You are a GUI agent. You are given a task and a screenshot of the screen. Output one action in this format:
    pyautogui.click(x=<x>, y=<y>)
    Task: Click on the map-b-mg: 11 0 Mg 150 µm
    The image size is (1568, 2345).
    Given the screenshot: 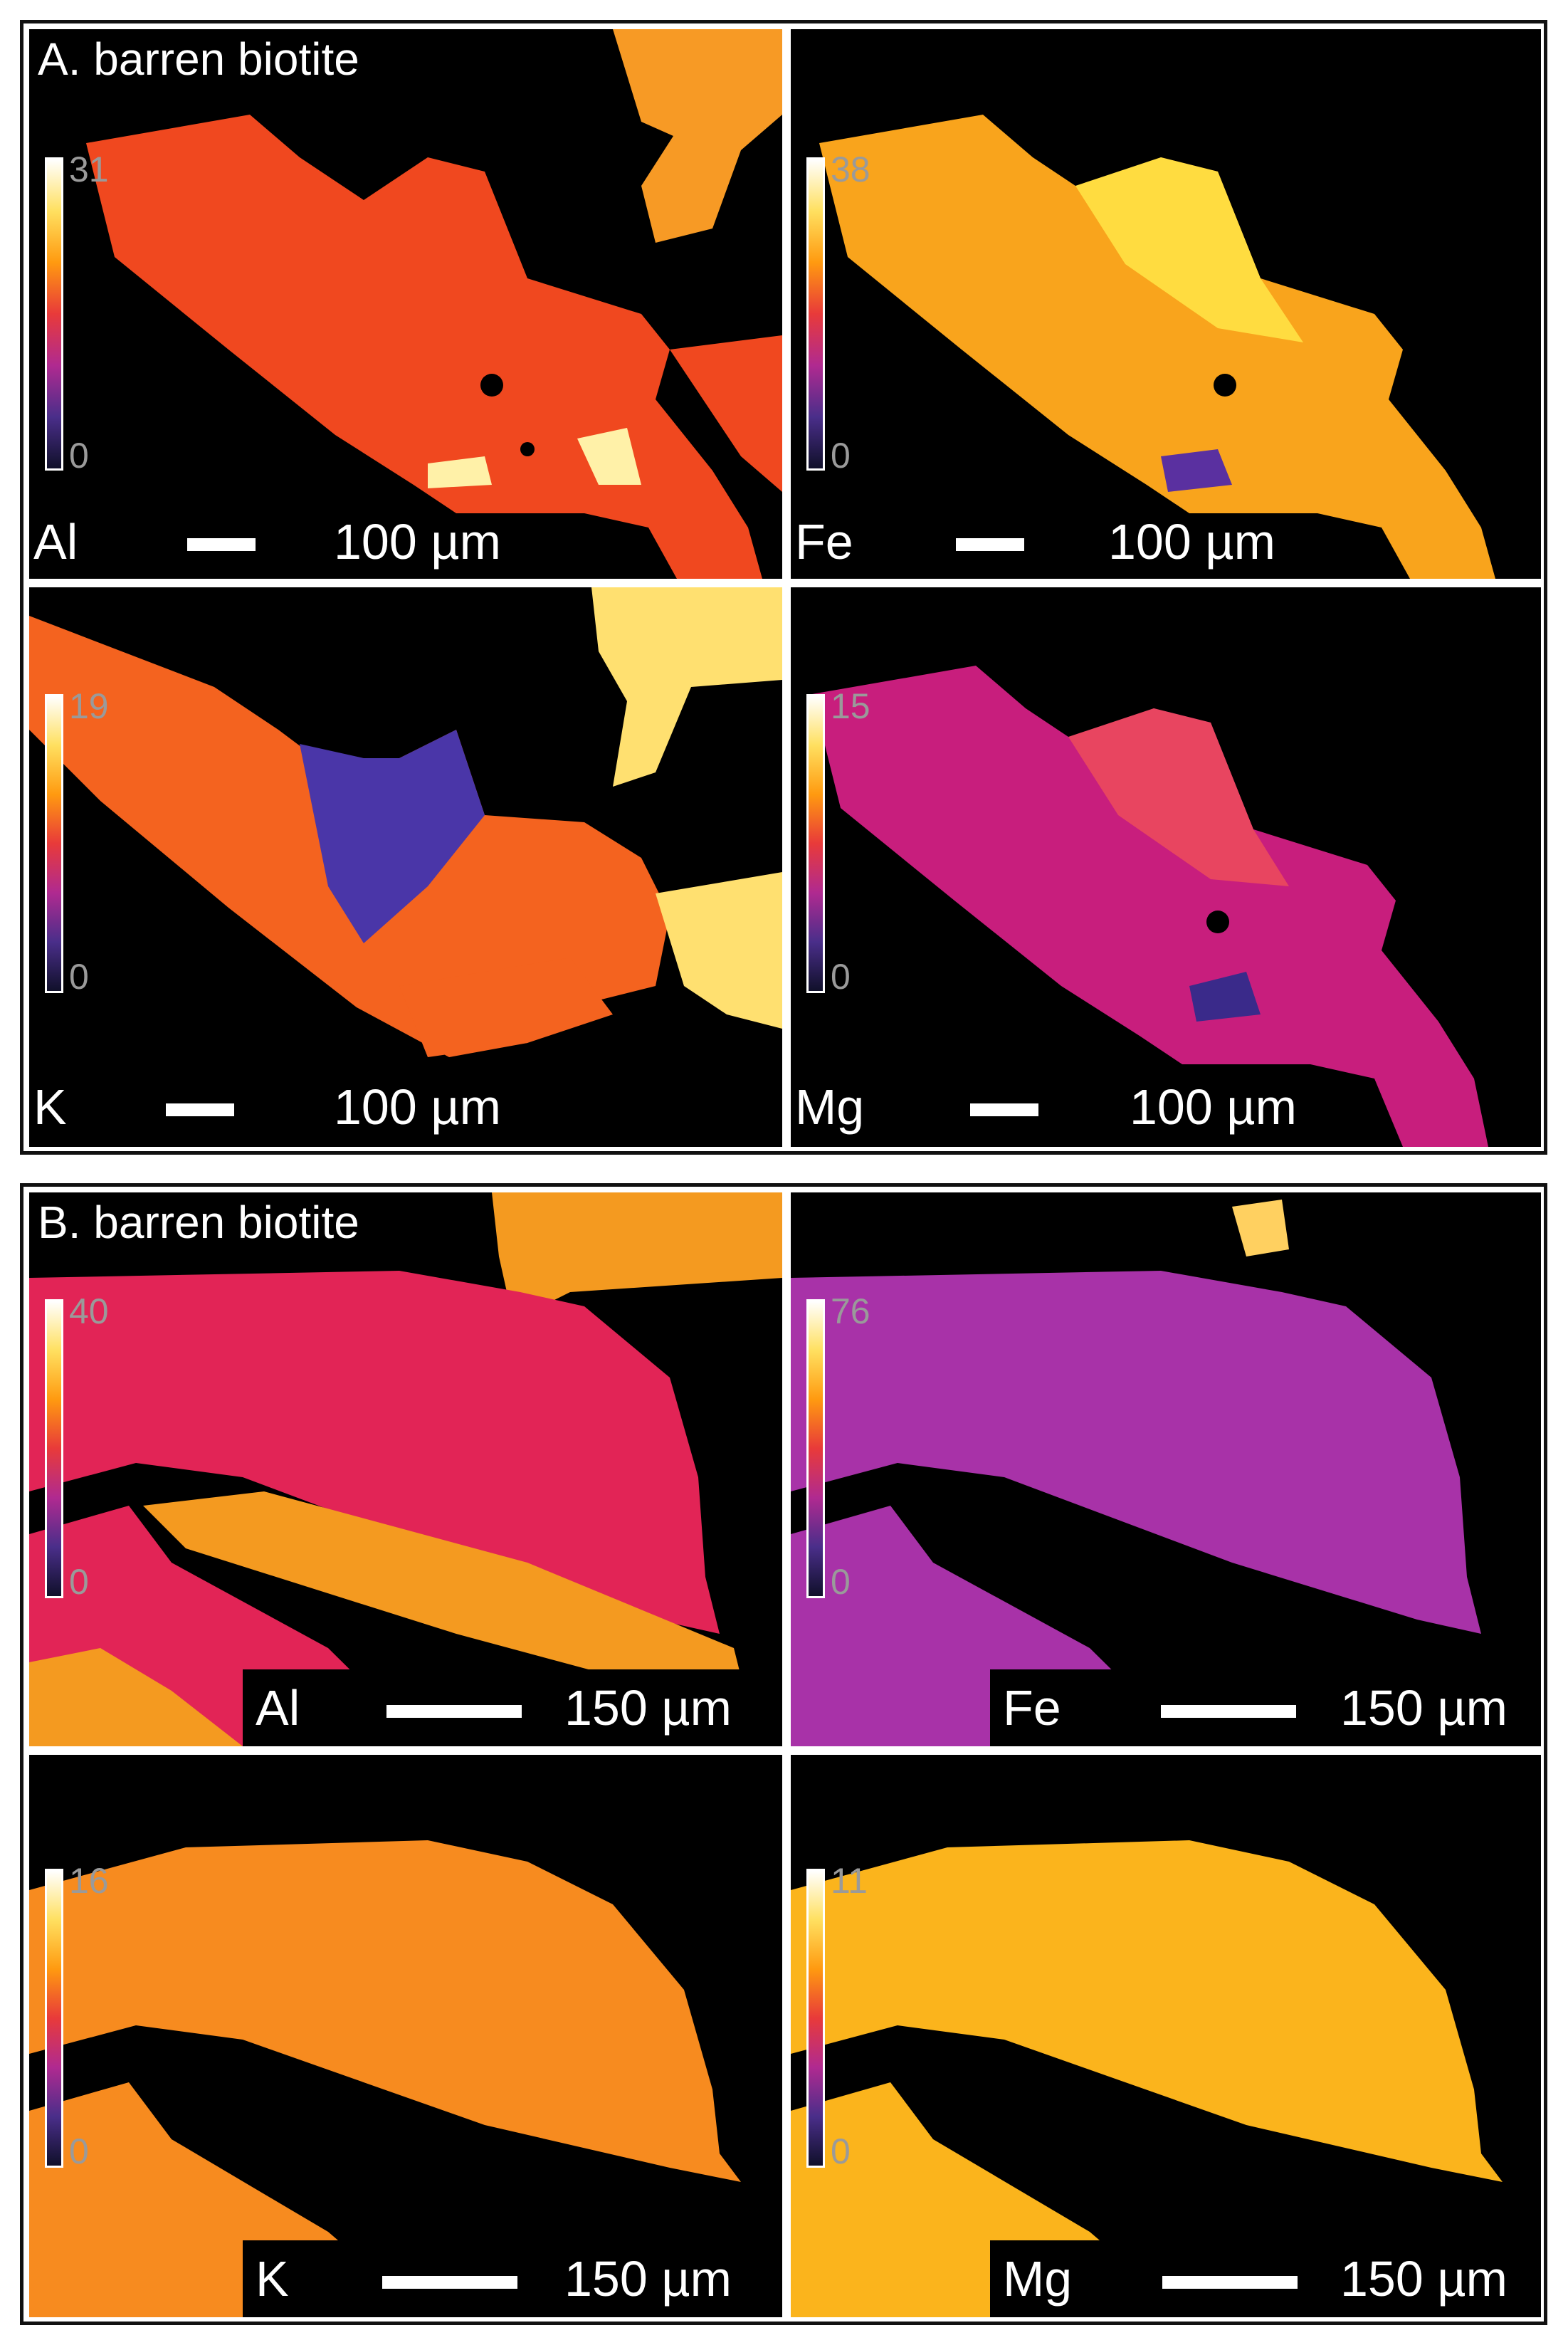 What is the action you would take?
    pyautogui.click(x=1166, y=2036)
    